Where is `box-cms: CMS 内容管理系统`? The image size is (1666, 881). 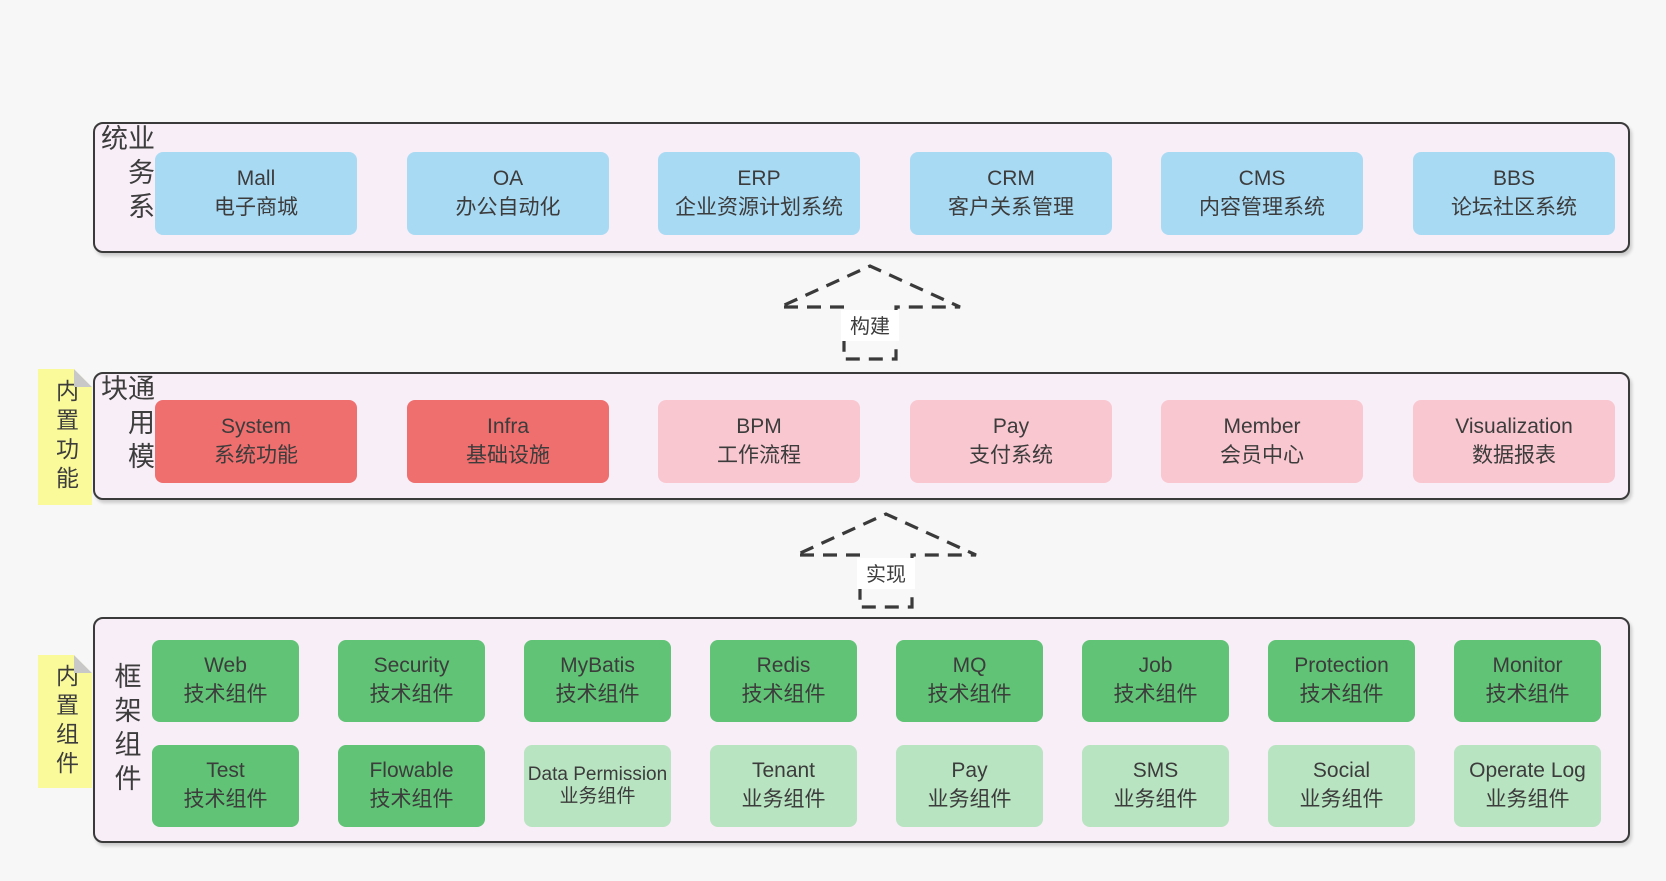
box-cms: CMS 内容管理系统 is located at coordinates (1262, 193).